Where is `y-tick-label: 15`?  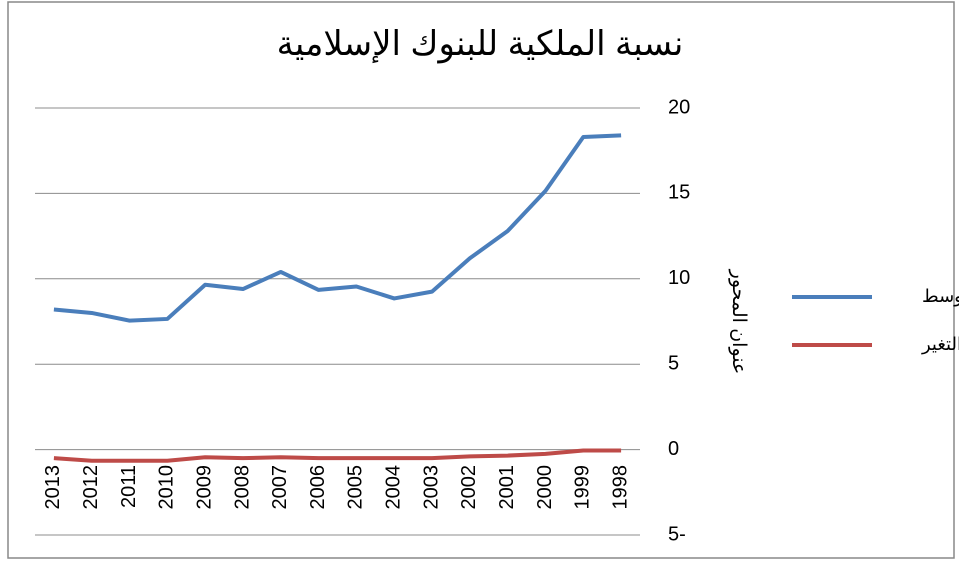
y-tick-label: 15 is located at coordinates (679, 193).